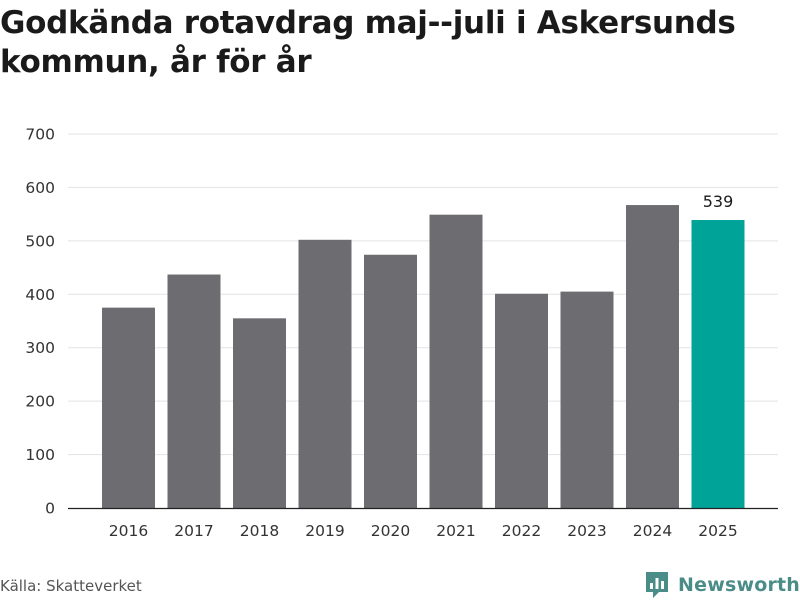 This screenshot has height=600, width=800. I want to click on x-tick-label: 2022, so click(521, 531).